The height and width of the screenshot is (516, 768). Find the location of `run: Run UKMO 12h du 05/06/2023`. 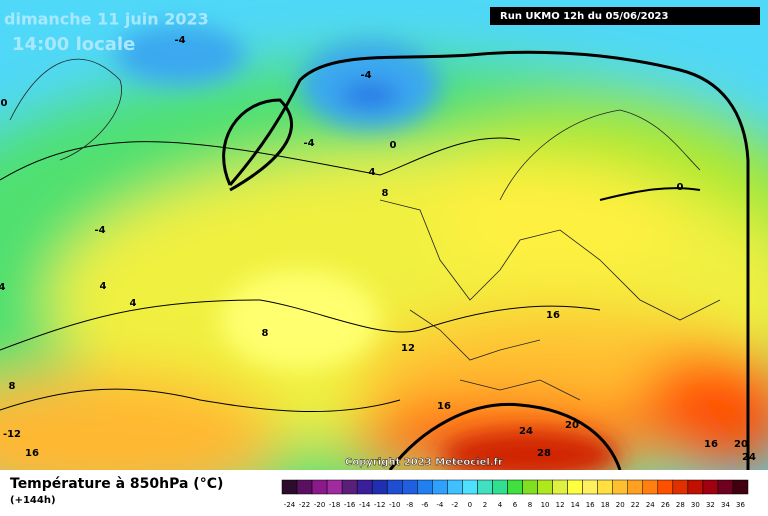

run: Run UKMO 12h du 05/06/2023 is located at coordinates (584, 16).